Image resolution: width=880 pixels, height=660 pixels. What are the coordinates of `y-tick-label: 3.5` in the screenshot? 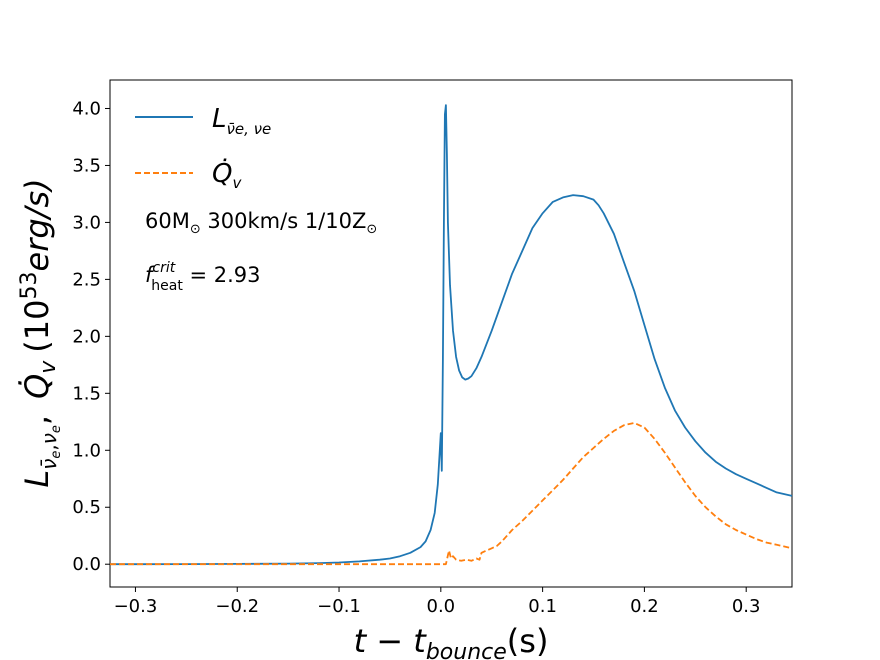 It's located at (86, 165).